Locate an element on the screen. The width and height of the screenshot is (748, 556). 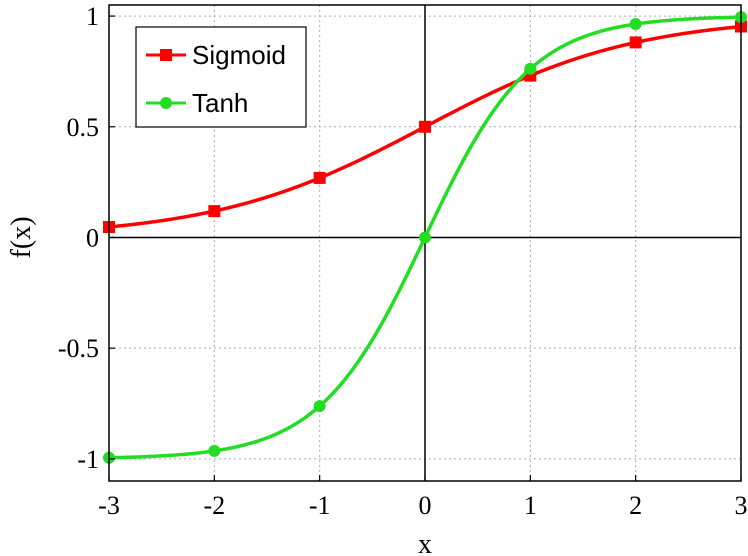
legend: Sigmoid Tanh is located at coordinates (221, 77).